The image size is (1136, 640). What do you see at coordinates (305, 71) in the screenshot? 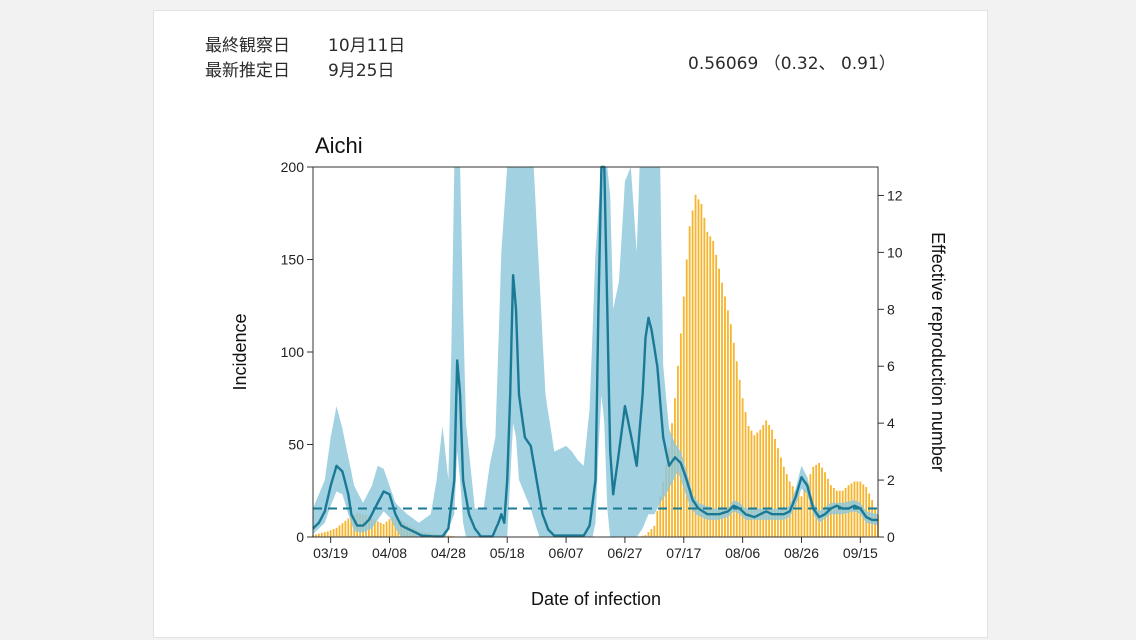
I see `latest-estimate-row: 最新推定日 9月25日` at bounding box center [305, 71].